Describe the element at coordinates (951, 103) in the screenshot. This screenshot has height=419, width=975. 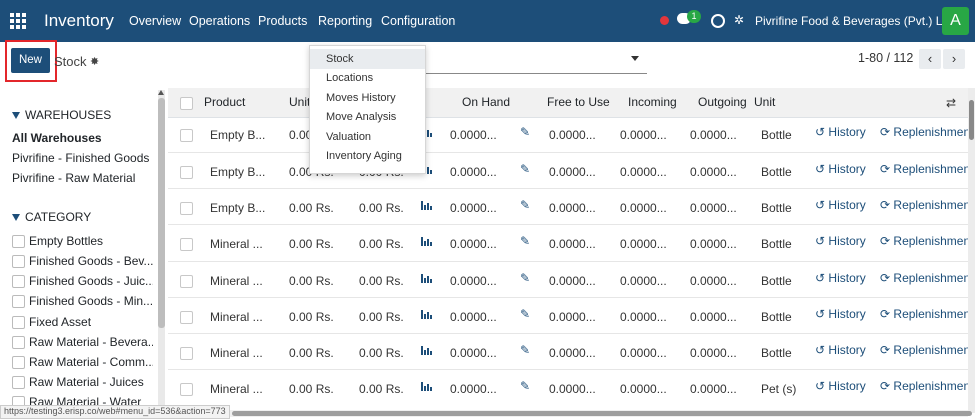
I see `column-settings-icon: ⇄` at that location.